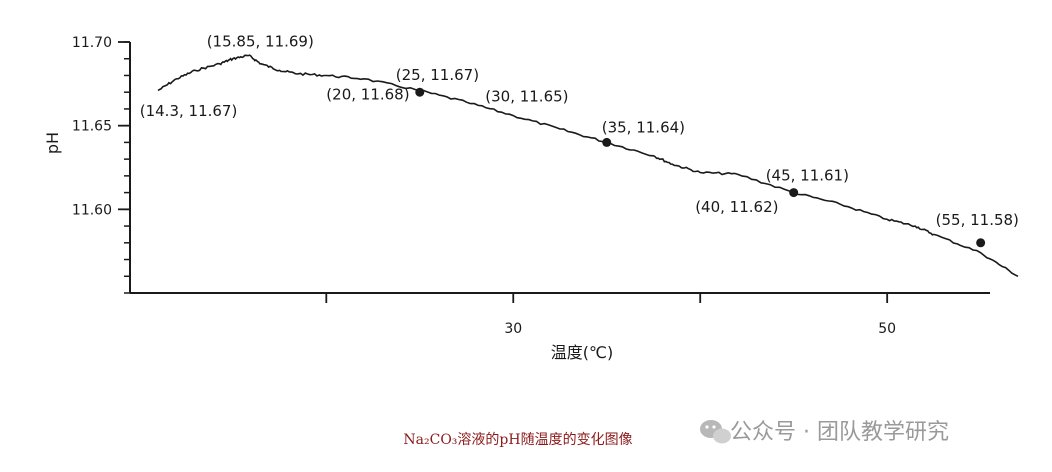 This screenshot has width=1052, height=472. What do you see at coordinates (52, 143) in the screenshot?
I see `y-axis-title: pH` at bounding box center [52, 143].